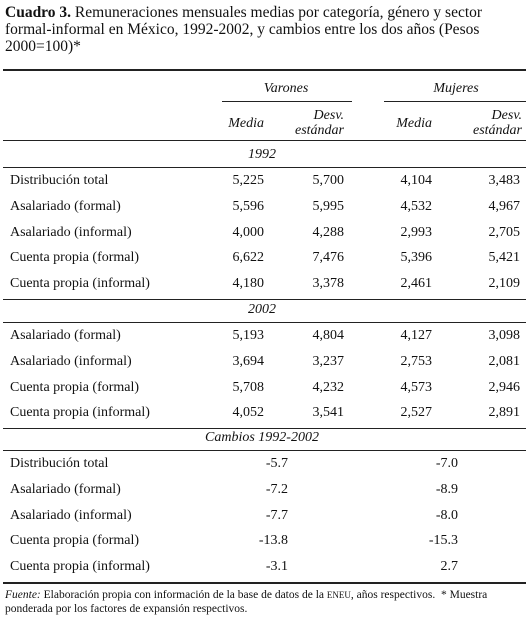 The width and height of the screenshot is (529, 620). I want to click on cell: 5,396, so click(416, 258).